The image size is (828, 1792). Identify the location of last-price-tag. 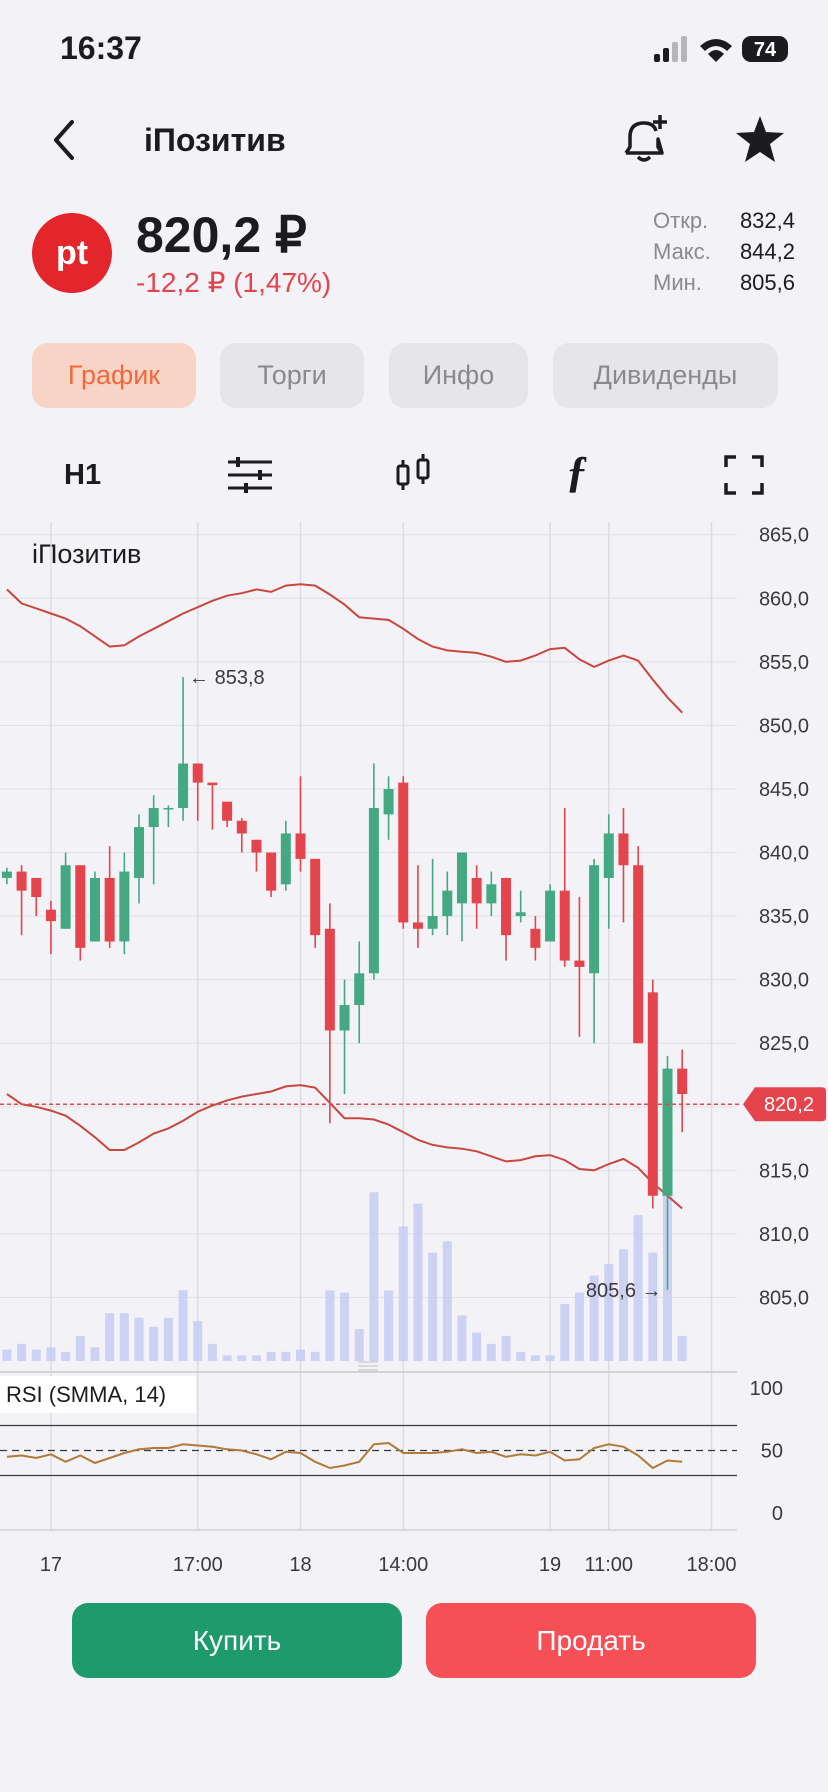
(784, 1104).